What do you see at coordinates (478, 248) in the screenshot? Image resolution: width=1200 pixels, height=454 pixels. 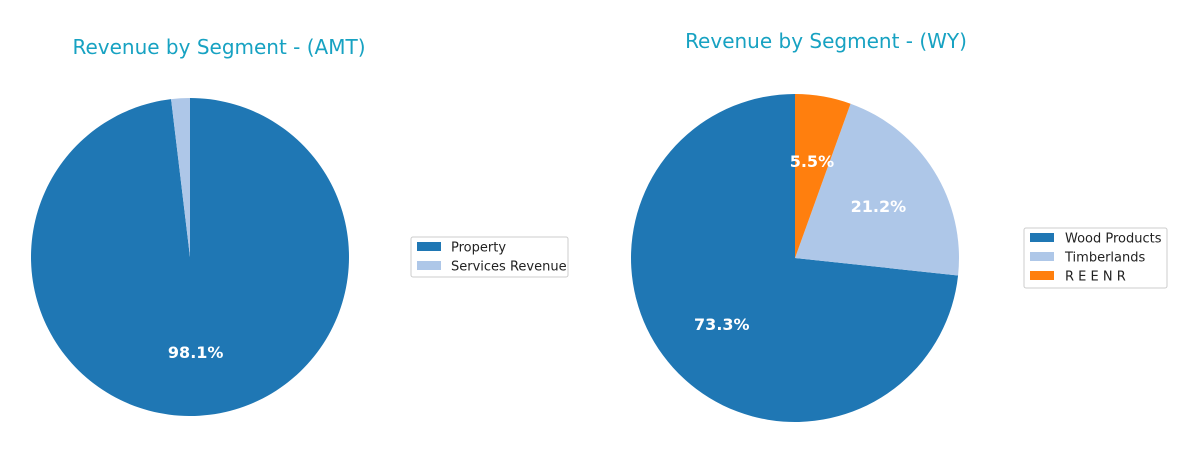 I see `legend-label-property: Property` at bounding box center [478, 248].